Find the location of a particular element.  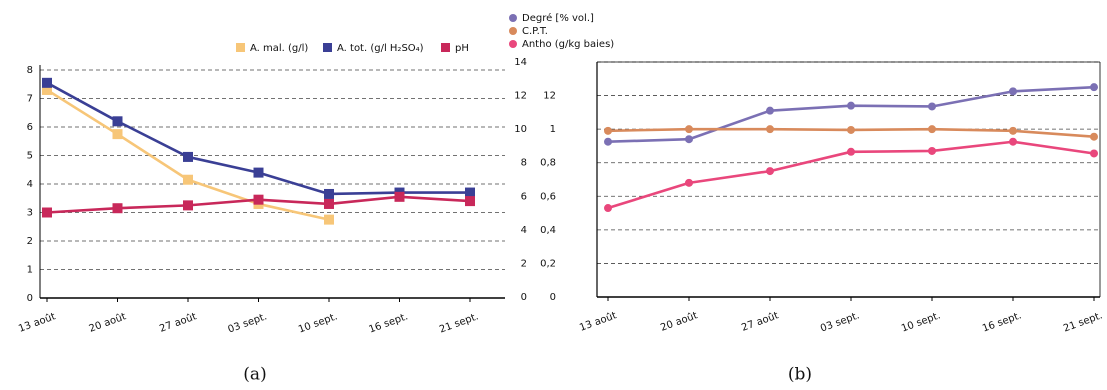

legend-label: Degré [% vol.] is located at coordinates (558, 18).